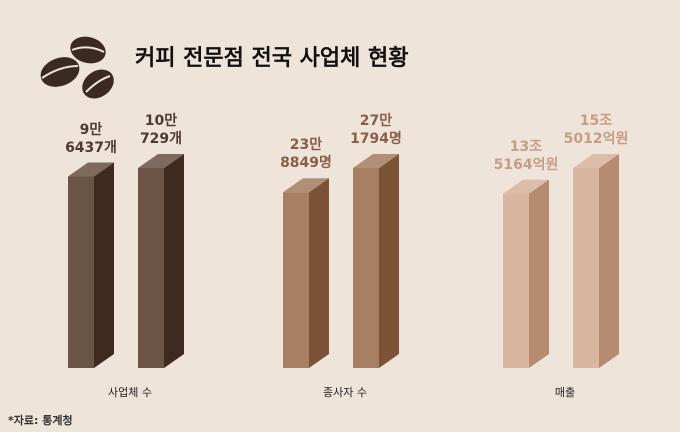 This screenshot has width=680, height=432. What do you see at coordinates (91, 138) in the screenshot?
I see `value-label: 9만 6437개` at bounding box center [91, 138].